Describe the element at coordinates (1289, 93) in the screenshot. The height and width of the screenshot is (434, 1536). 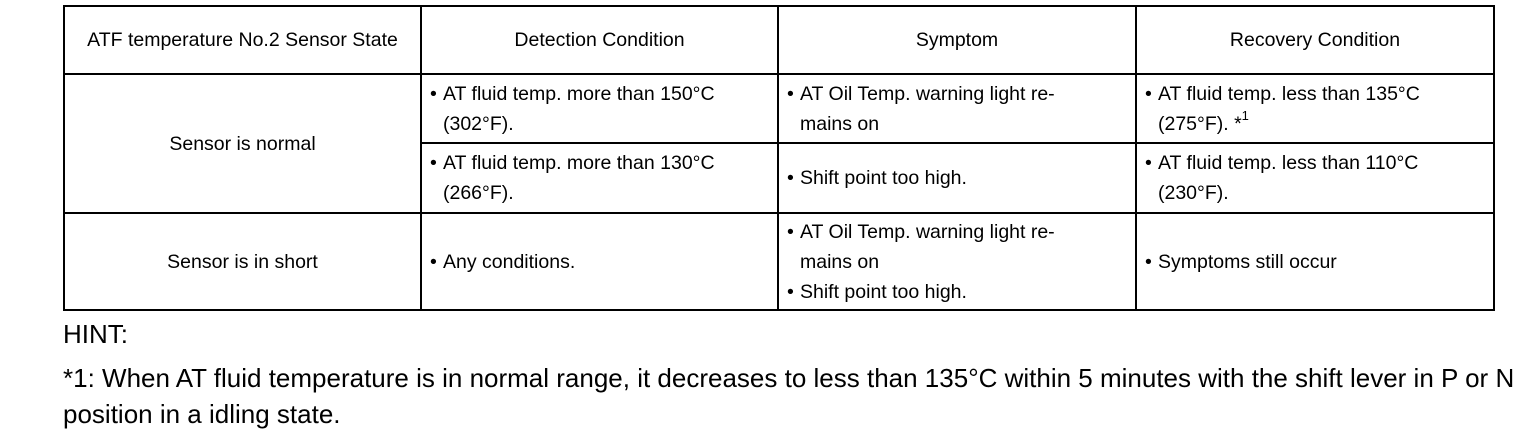
I see `recovery-text: AT fluid temp. less than 135°C` at that location.